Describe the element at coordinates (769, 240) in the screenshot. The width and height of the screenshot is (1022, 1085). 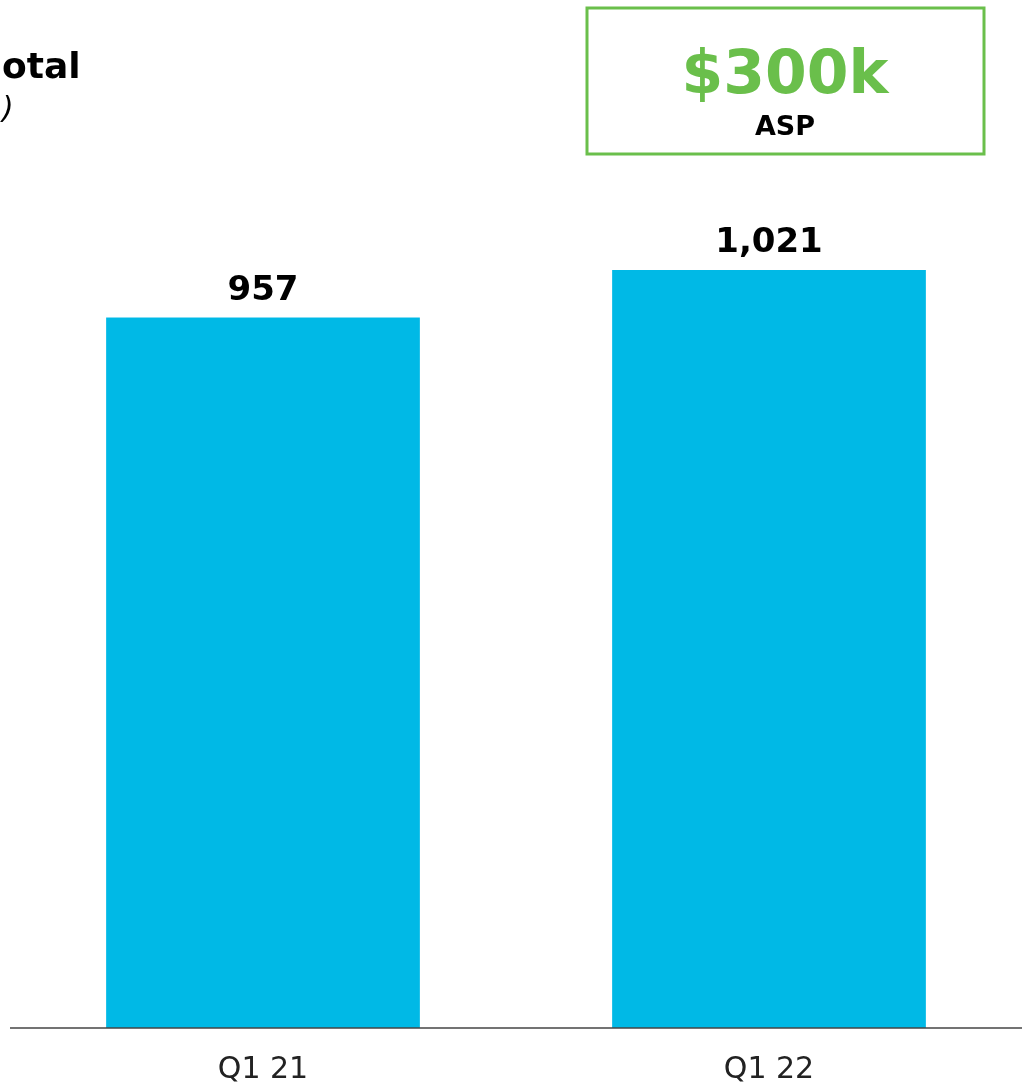
I see `data-label: 1,021` at that location.